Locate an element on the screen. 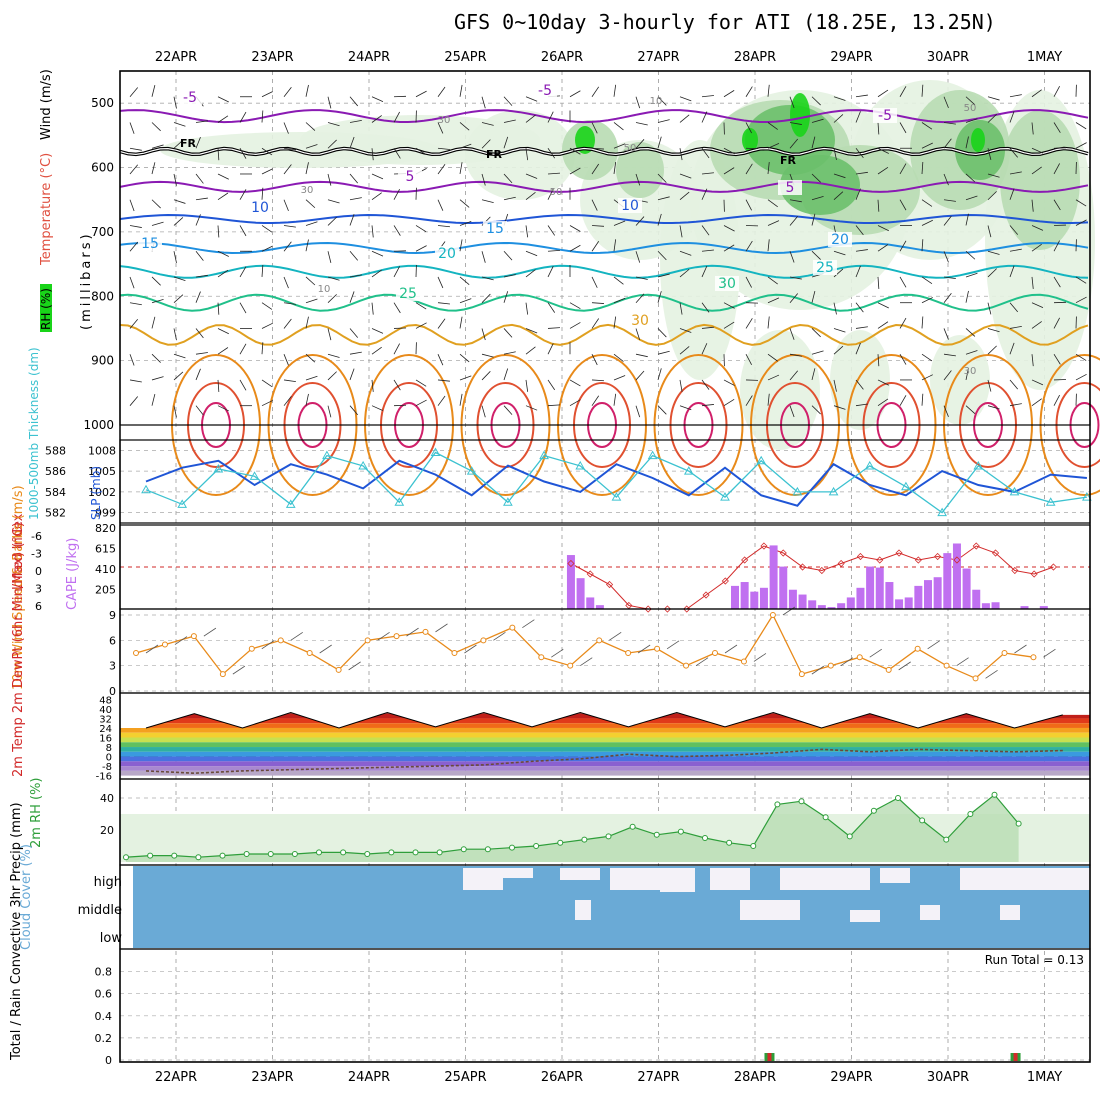  temp-tick-label: 24 is located at coordinates (105, 729).